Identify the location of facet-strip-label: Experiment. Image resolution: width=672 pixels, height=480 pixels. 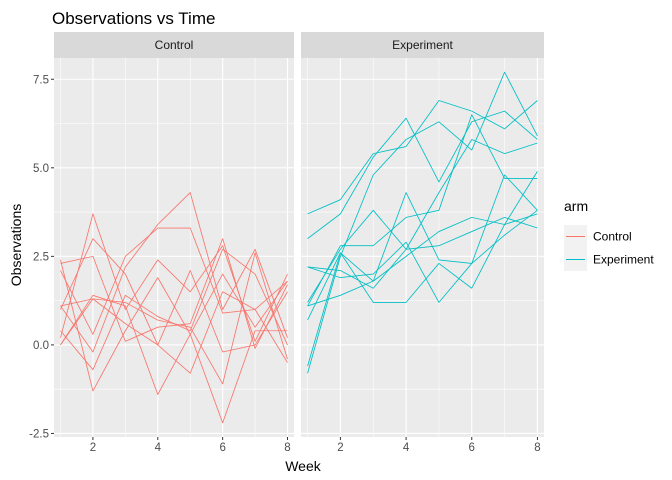
(422, 45).